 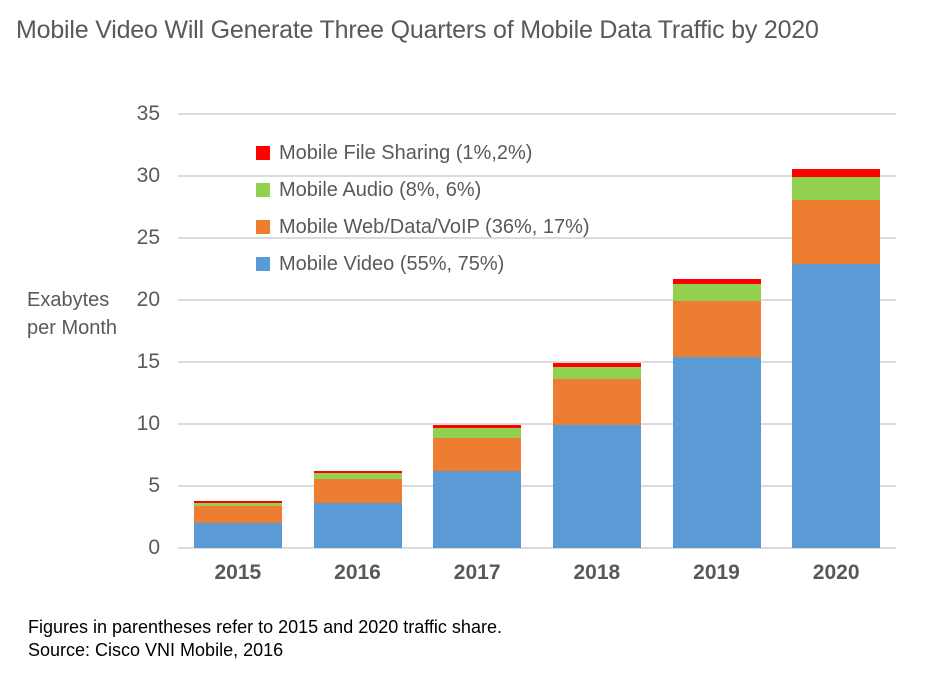 I want to click on y-axis-title-line2: per Month, so click(x=72, y=328).